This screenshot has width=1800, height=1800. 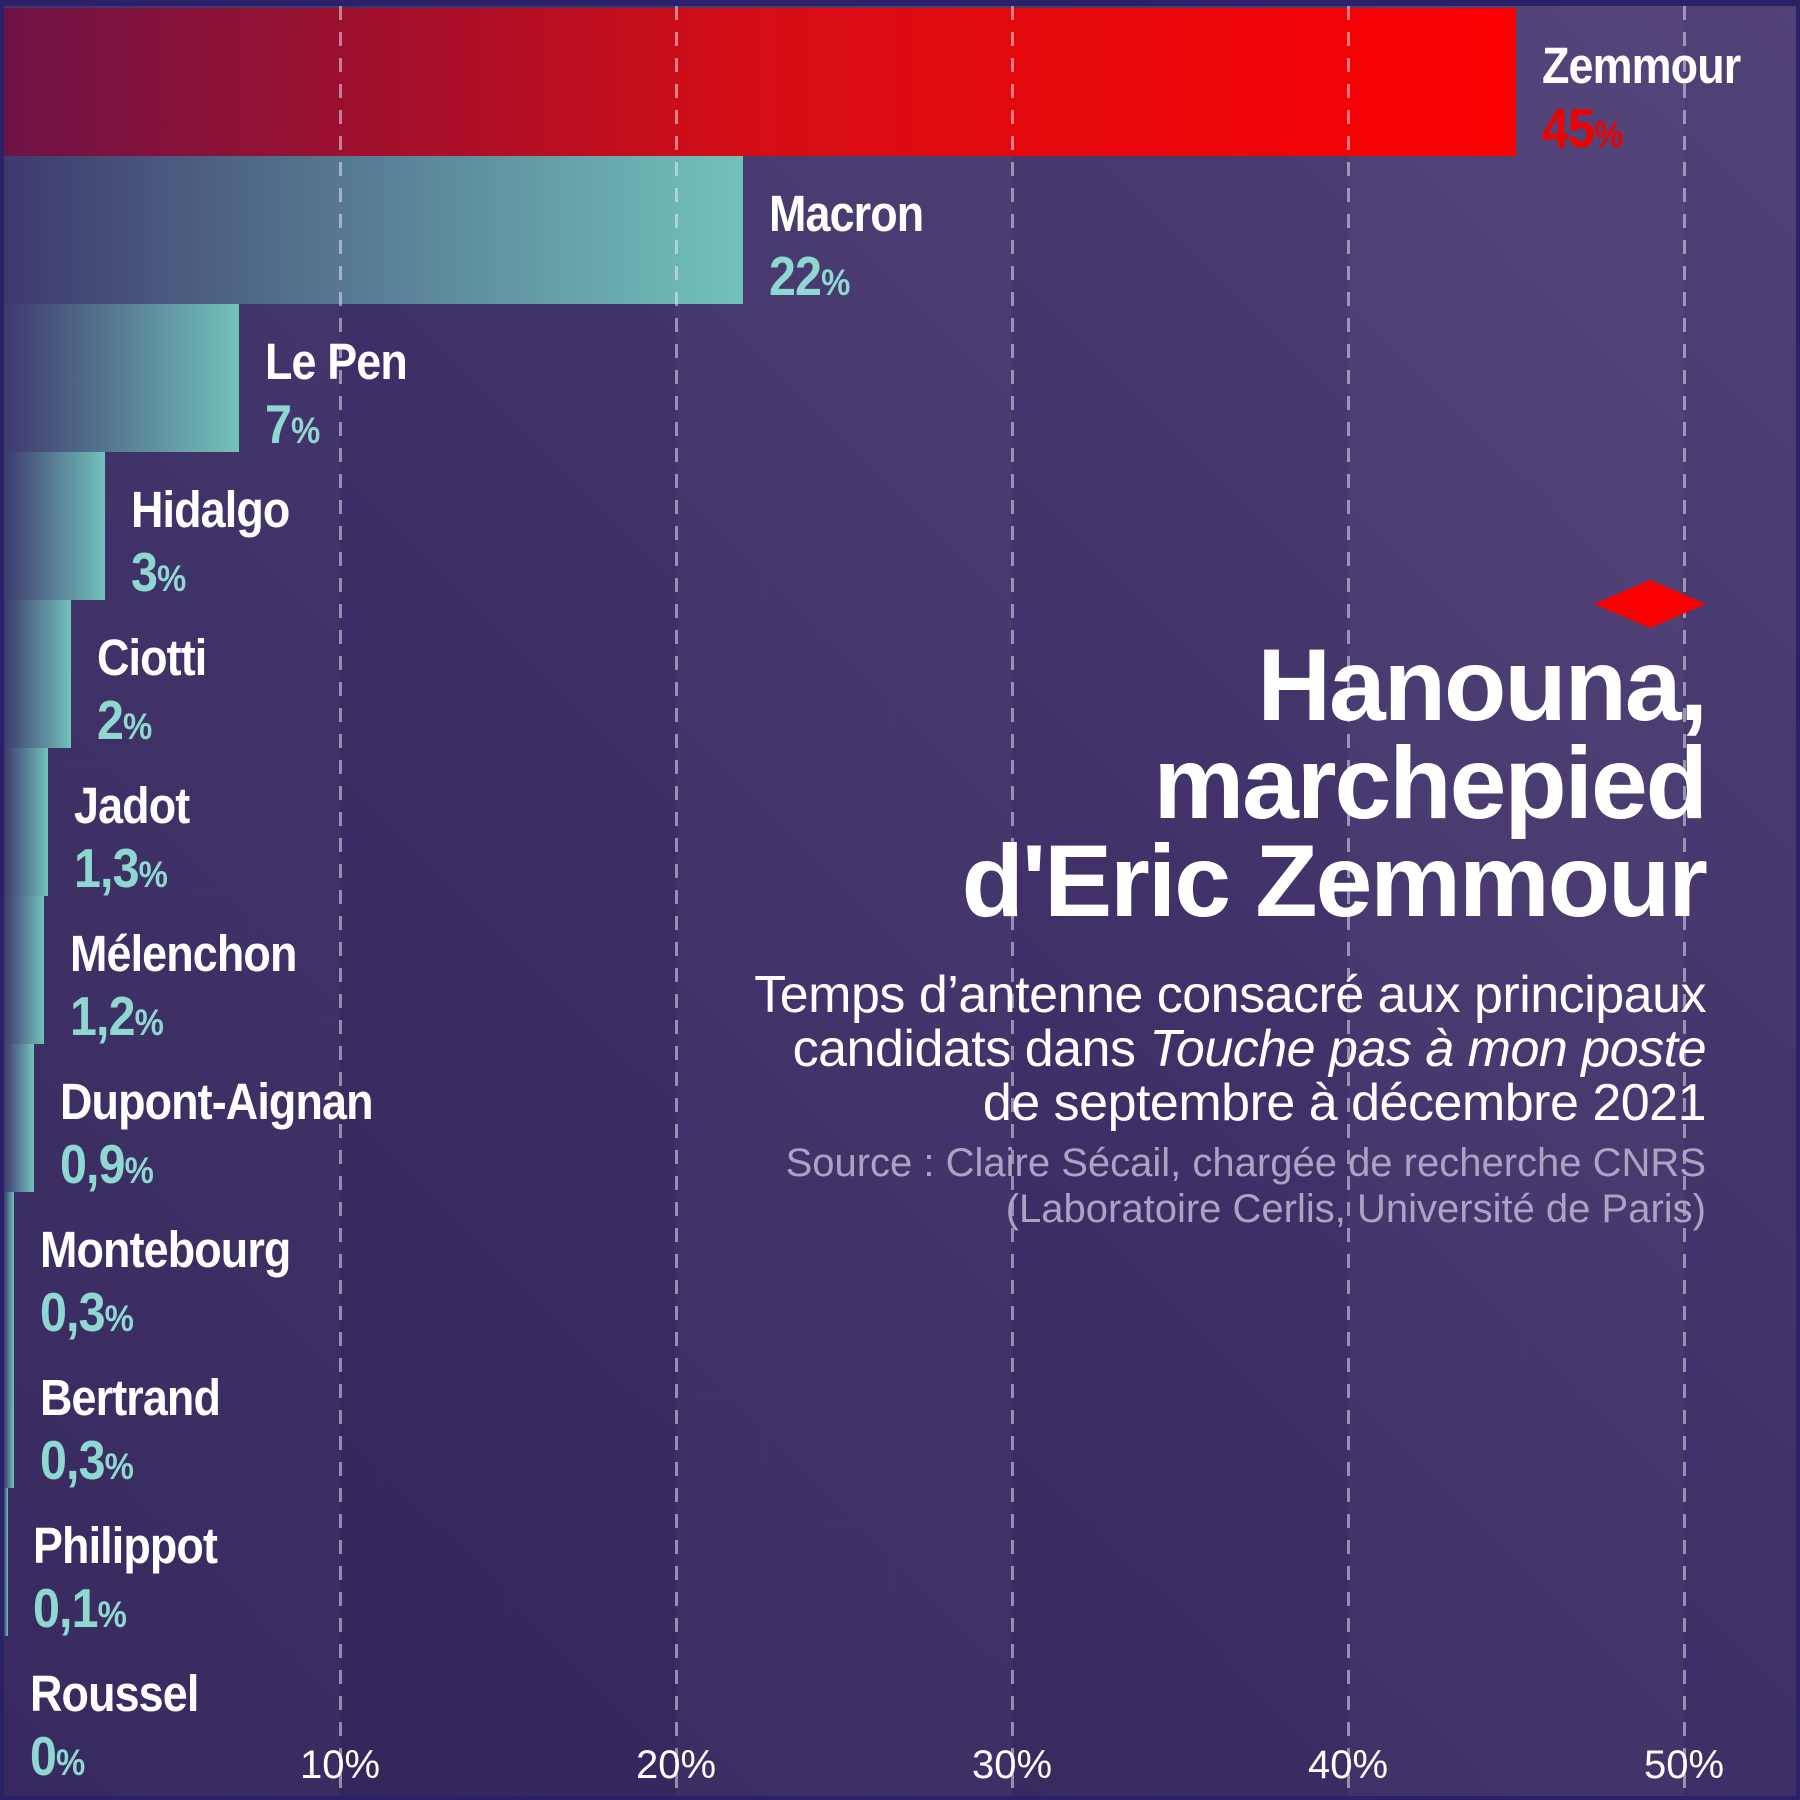 I want to click on bar-label-8: Montebourg 0,3%, so click(x=182, y=1269).